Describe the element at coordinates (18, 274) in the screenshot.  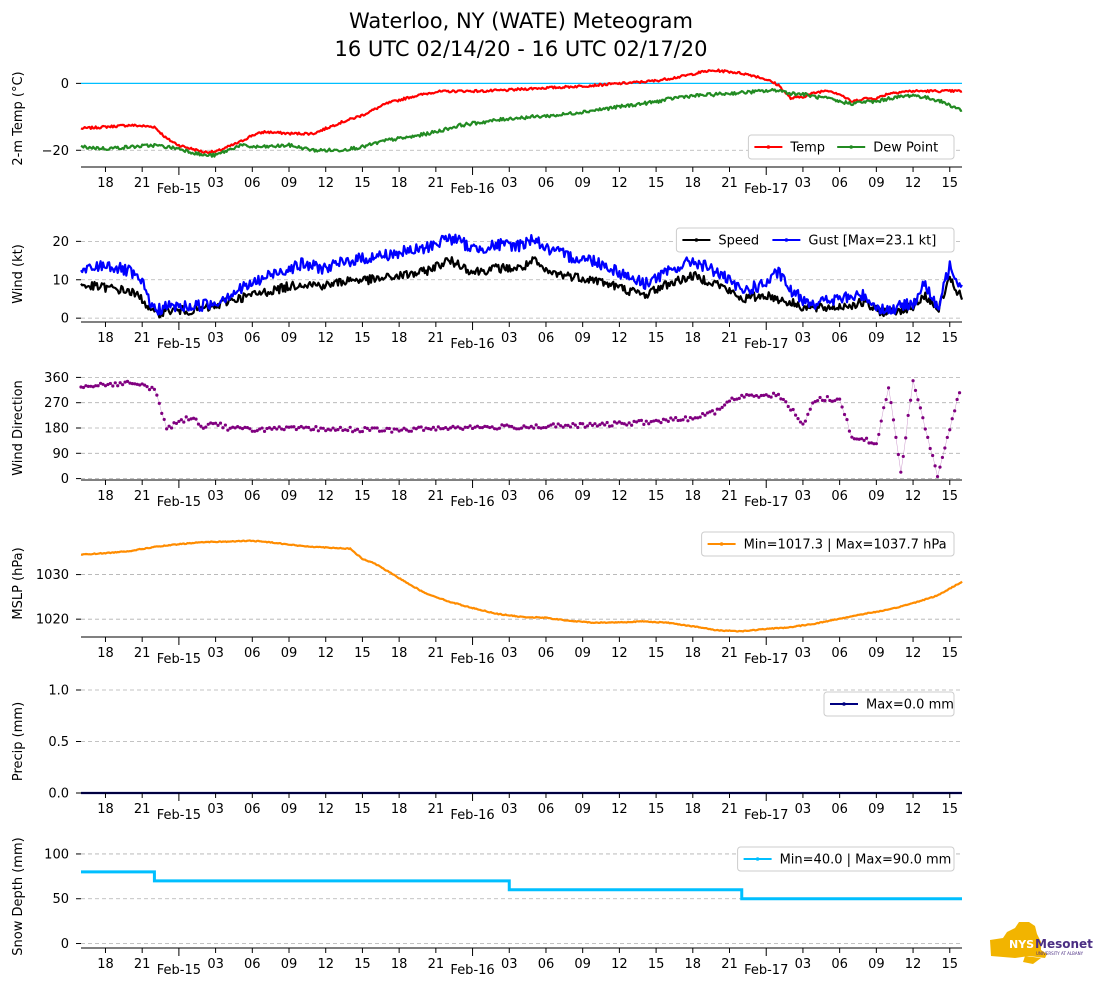
I see `y-axis-label-wind: Wind (kt)` at that location.